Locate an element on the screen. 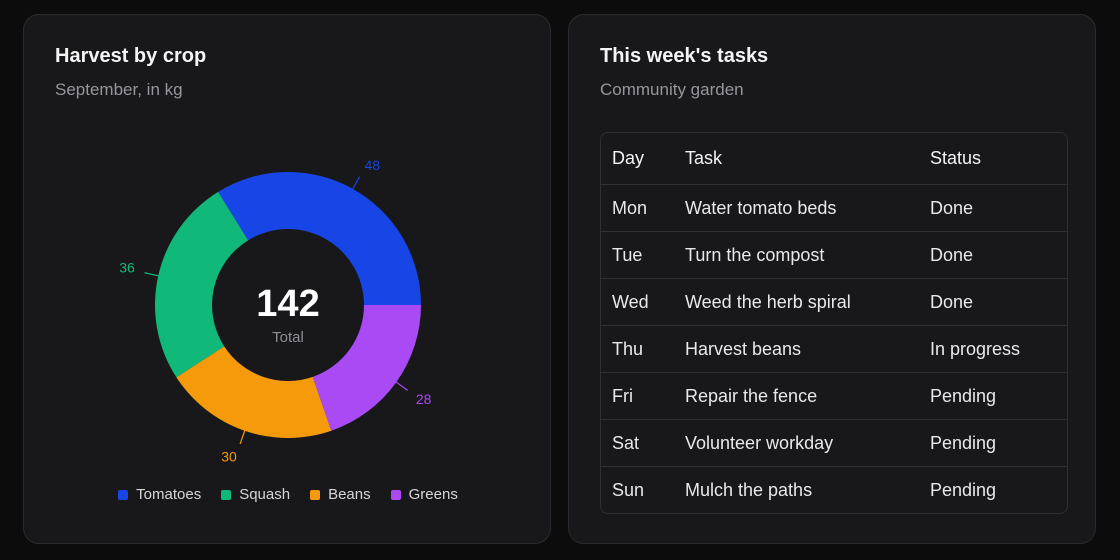 This screenshot has width=1120, height=560. cell-day: Fri is located at coordinates (637, 396).